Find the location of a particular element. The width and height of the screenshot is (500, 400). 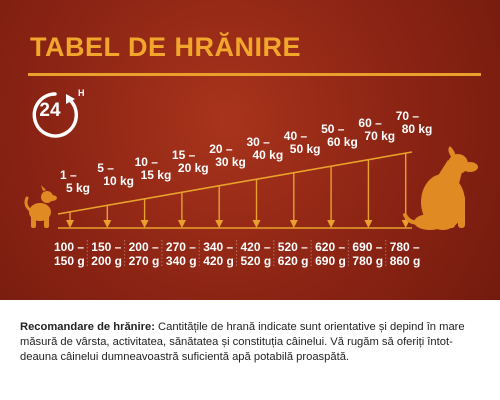

weight-range-bottom: 80 kg is located at coordinates (417, 129).